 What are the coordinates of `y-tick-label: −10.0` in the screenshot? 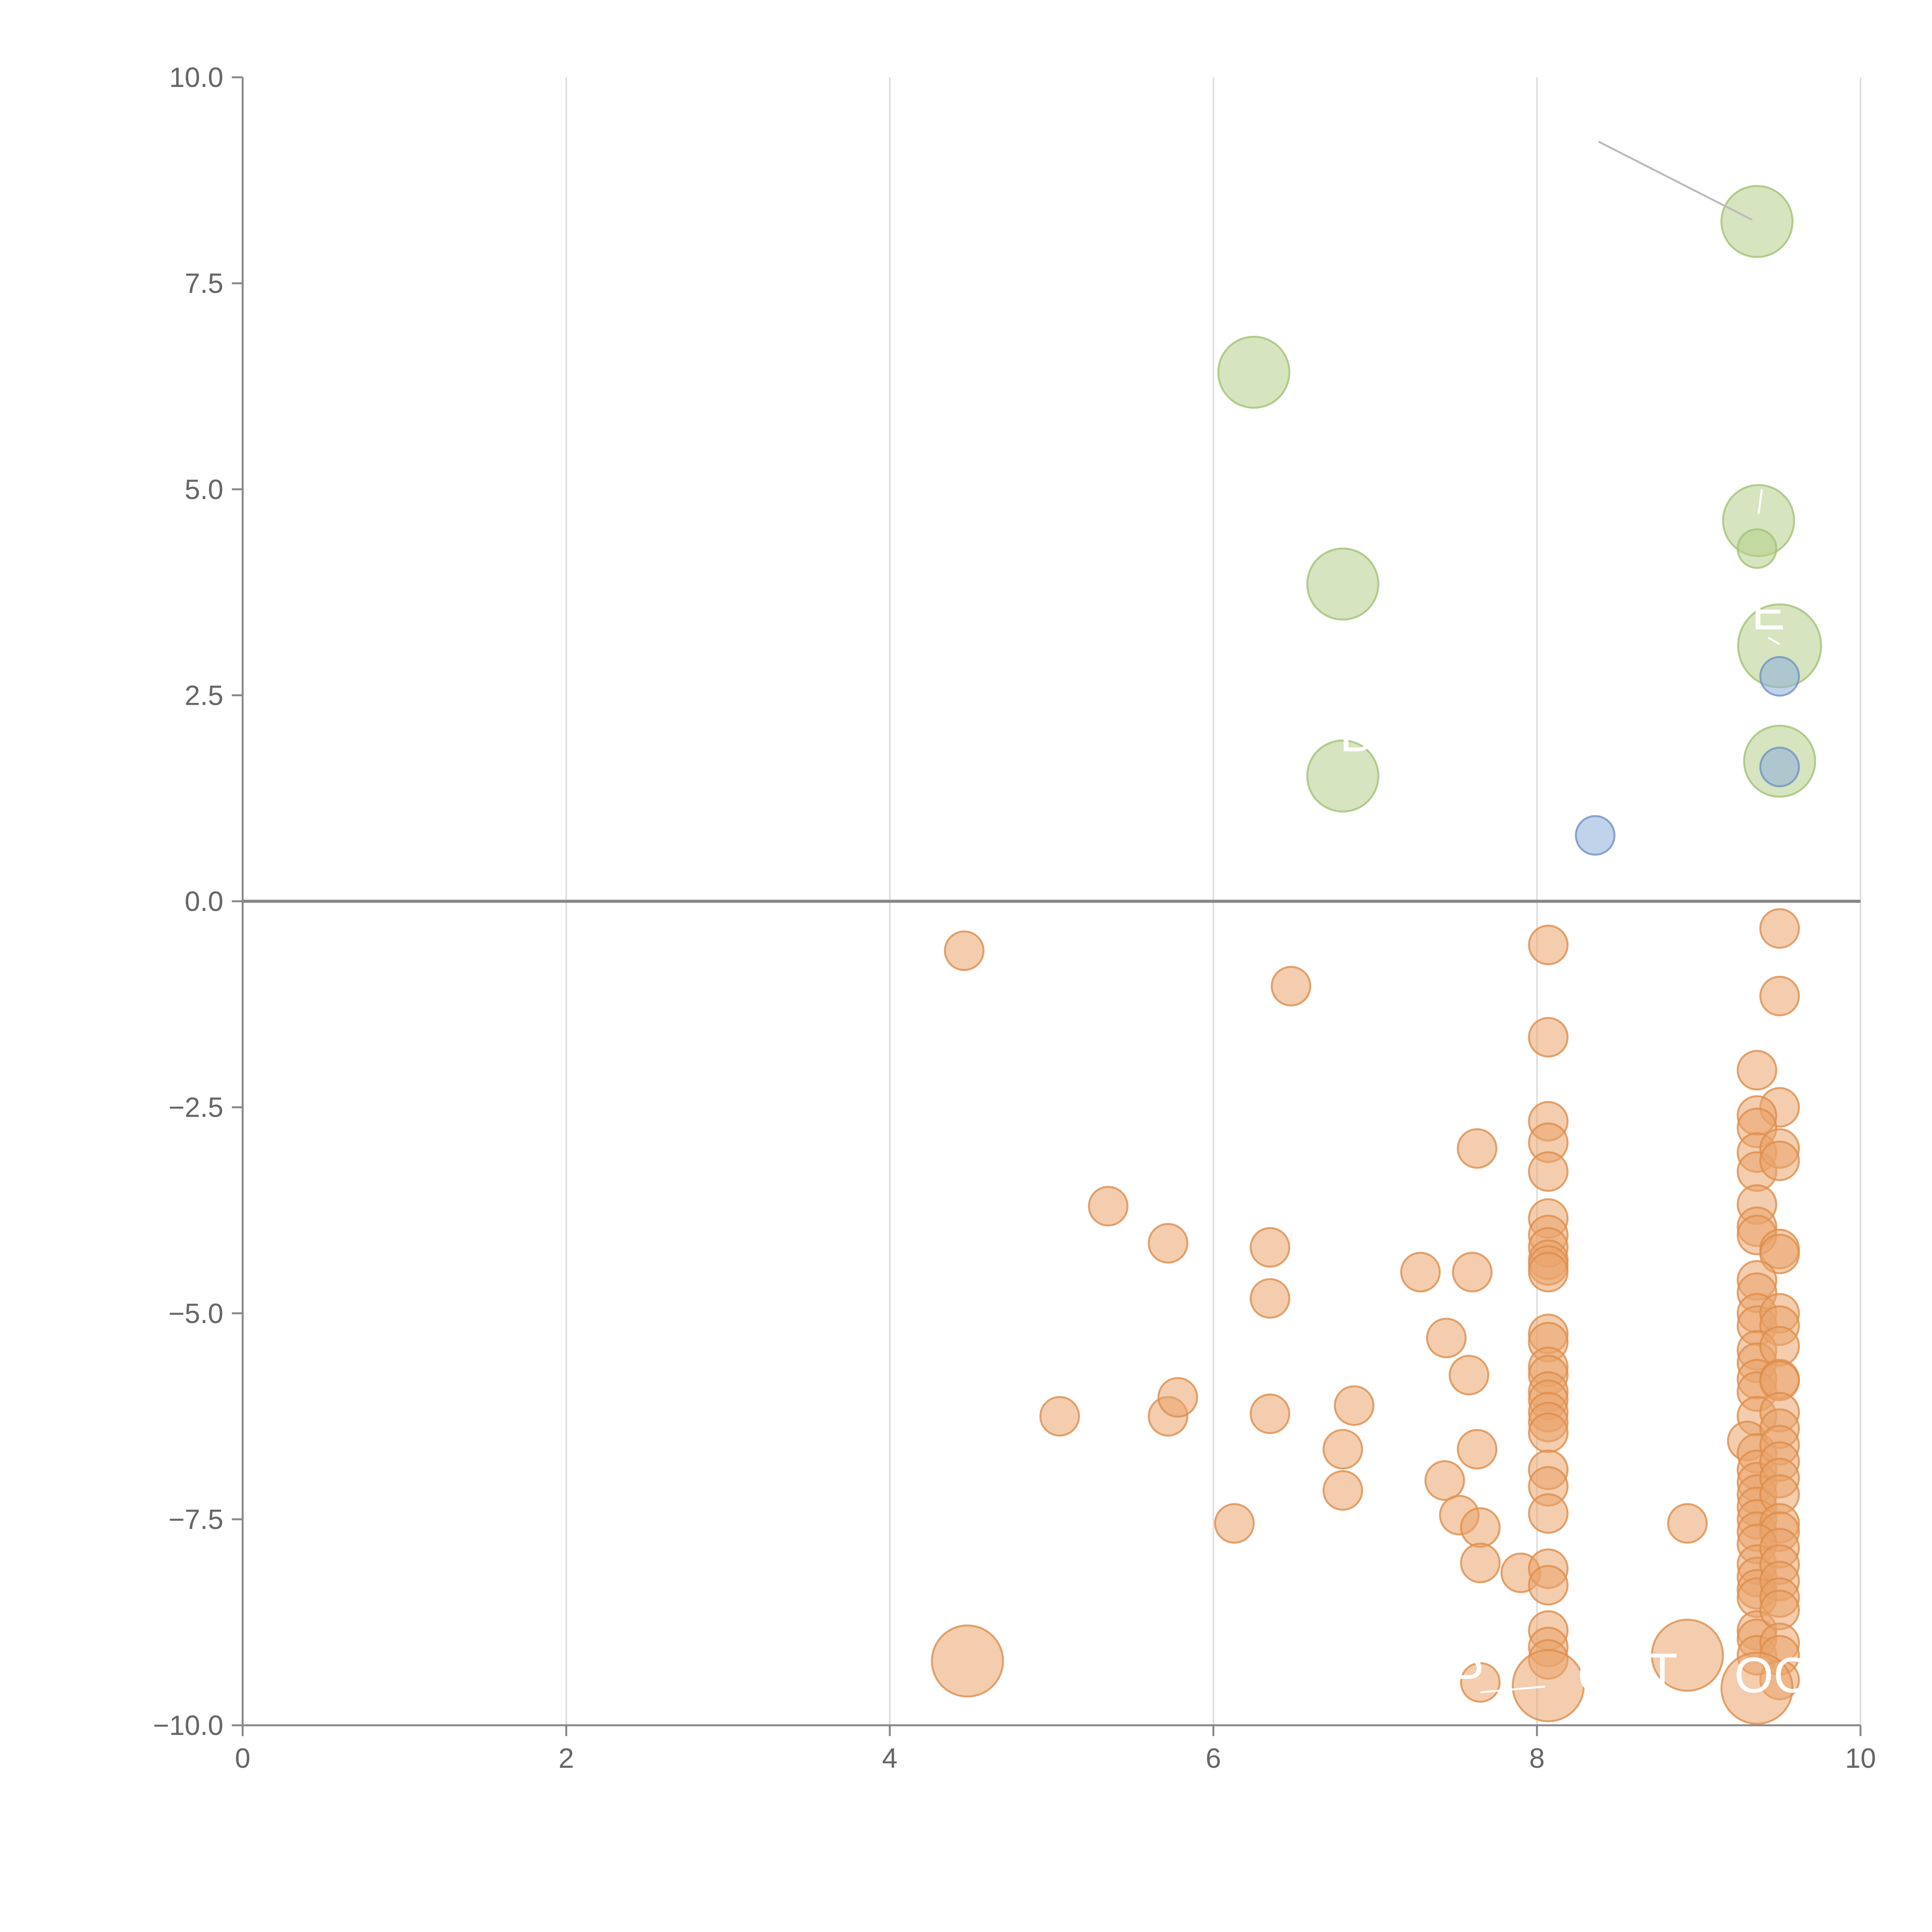 It's located at (188, 1726).